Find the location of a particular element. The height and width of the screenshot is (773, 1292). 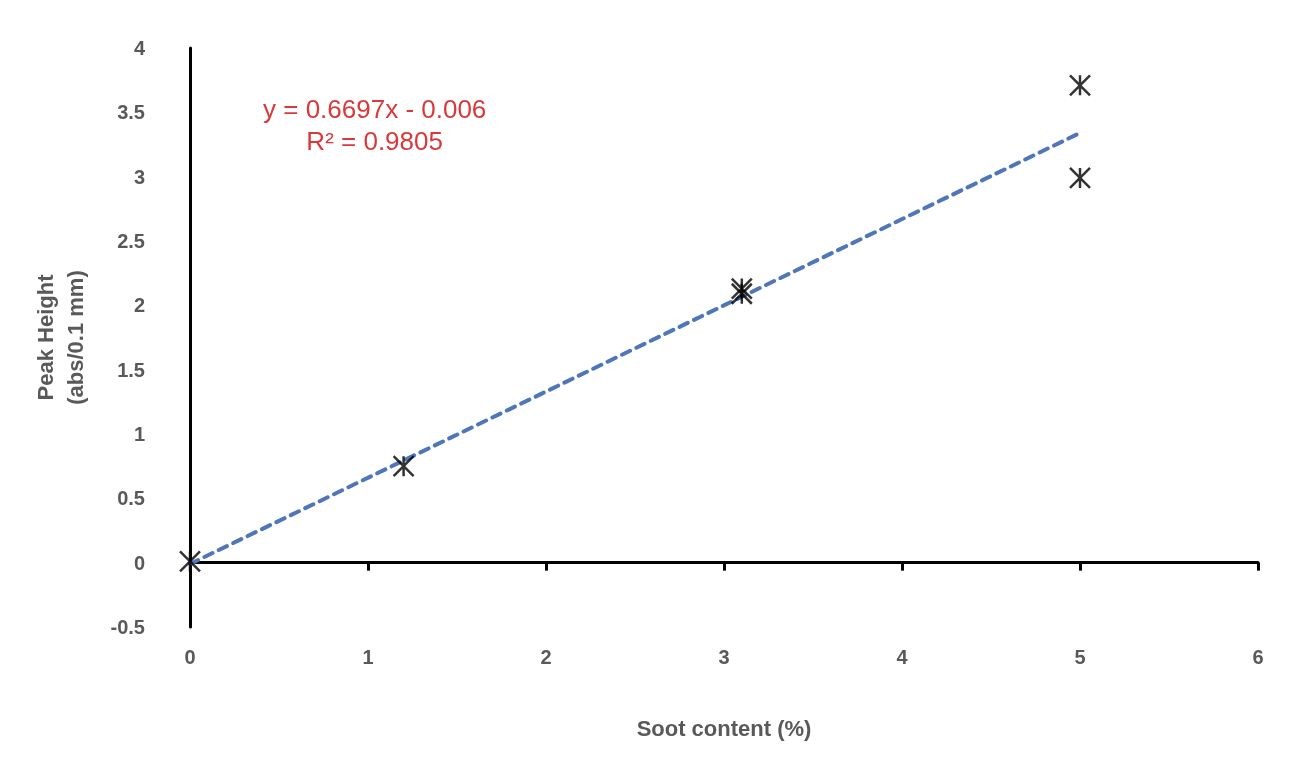

y-tick-label: 3.5 is located at coordinates (131, 112).